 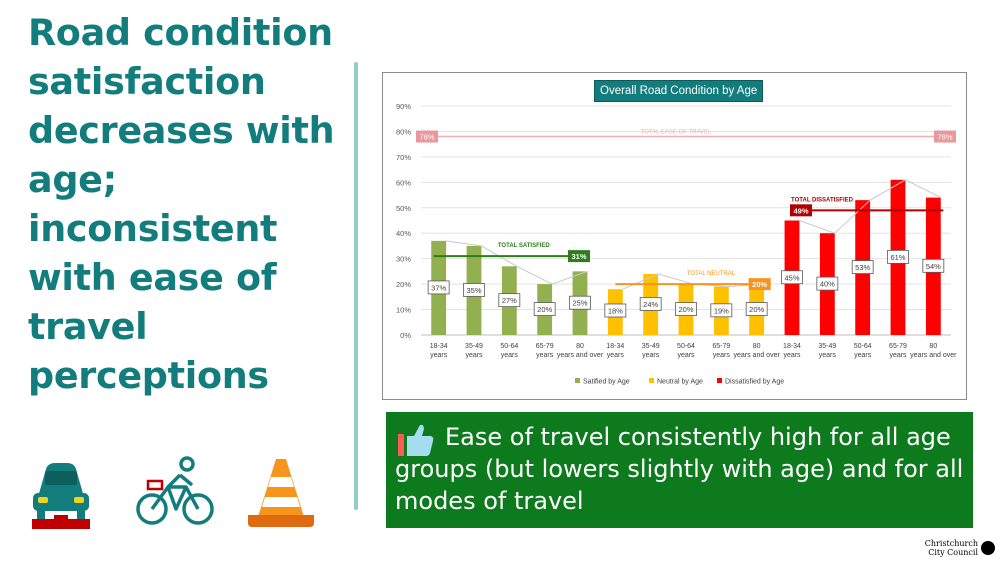 I want to click on data-label: 40%, so click(x=827, y=284).